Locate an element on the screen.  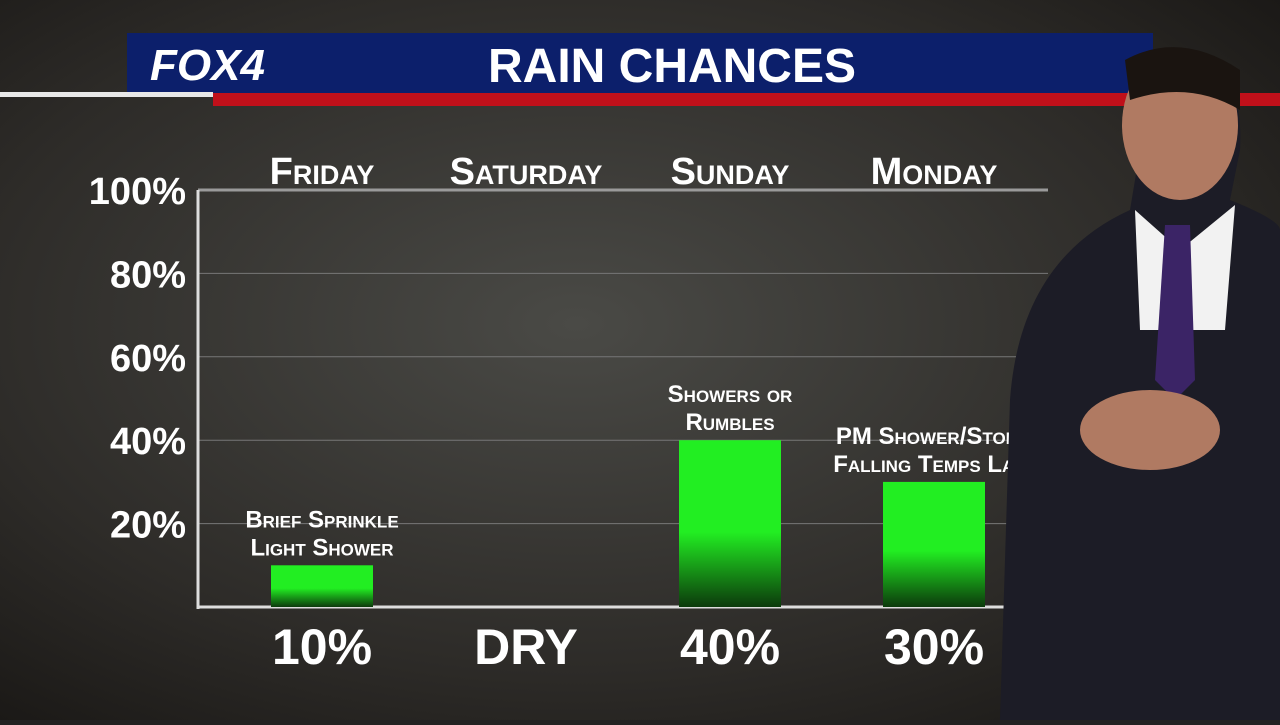
logo: FOX4 is located at coordinates (207, 65).